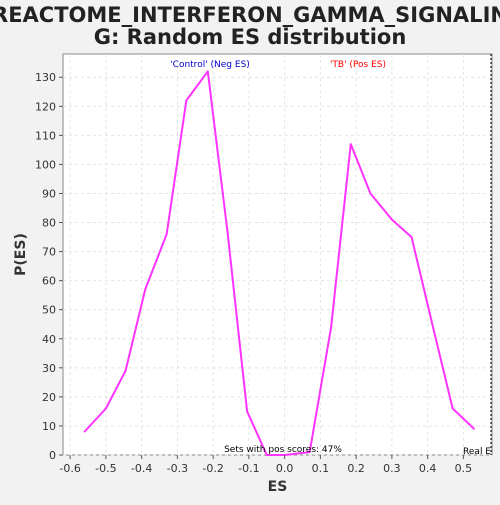 This screenshot has width=500, height=505. What do you see at coordinates (45, 135) in the screenshot?
I see `y-tick-label: 110` at bounding box center [45, 135].